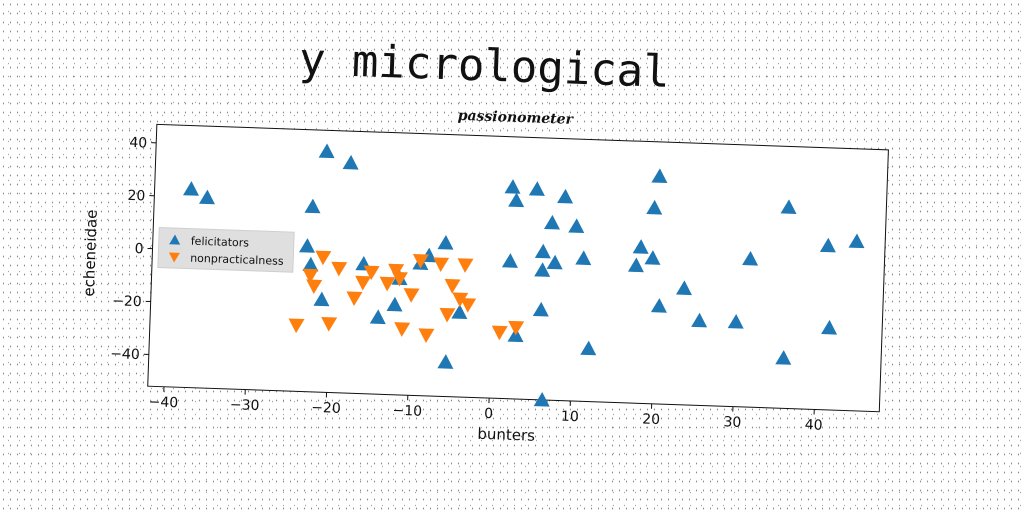  I want to click on legend-marker-nonpracticalness, so click(174, 257).